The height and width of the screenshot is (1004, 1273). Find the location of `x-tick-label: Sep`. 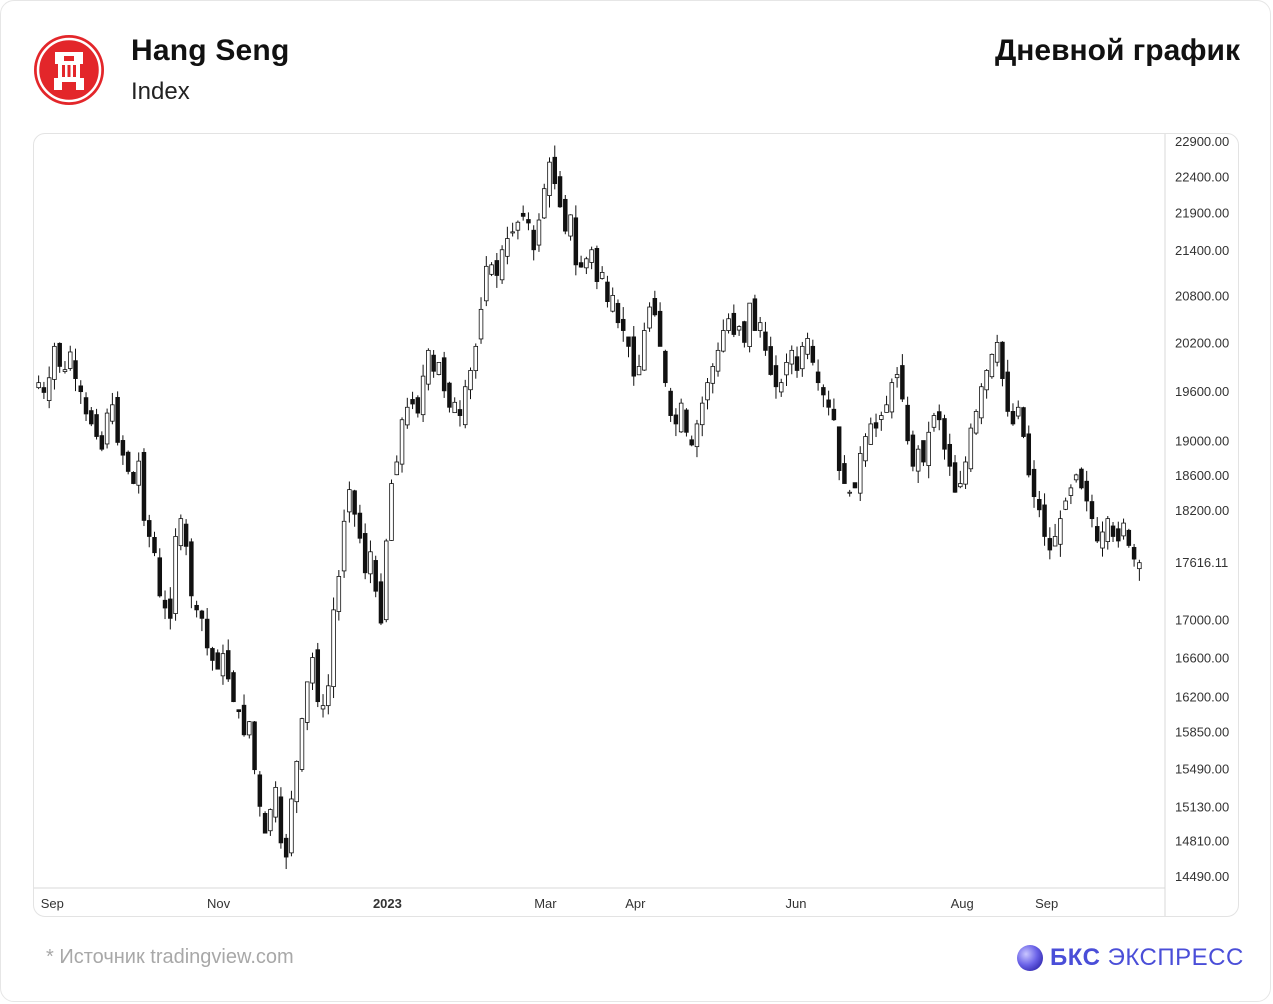

x-tick-label: Sep is located at coordinates (52, 903).